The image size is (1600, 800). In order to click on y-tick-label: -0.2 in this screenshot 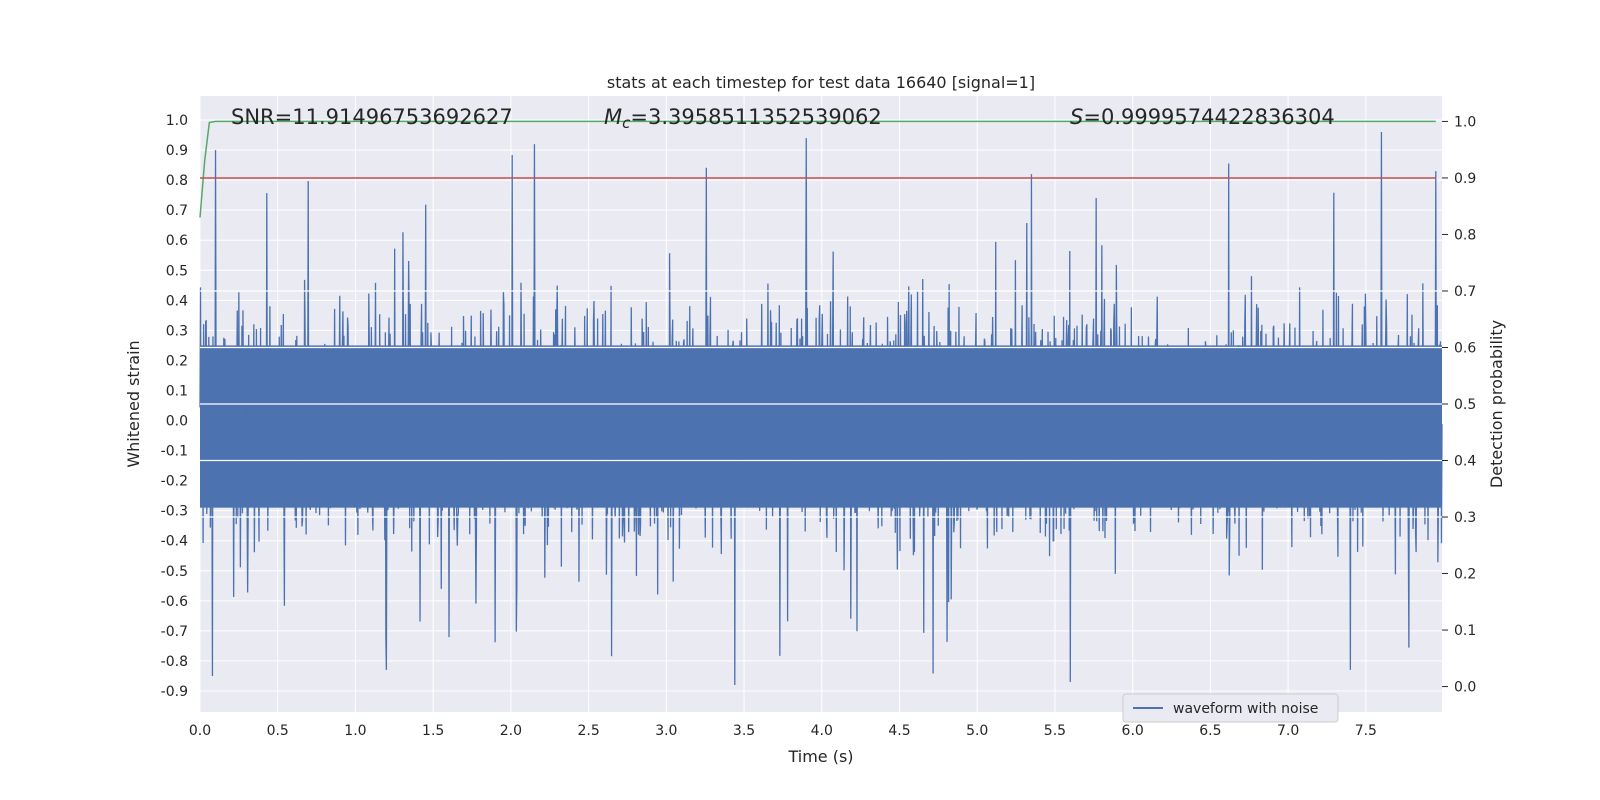, I will do `click(174, 482)`.